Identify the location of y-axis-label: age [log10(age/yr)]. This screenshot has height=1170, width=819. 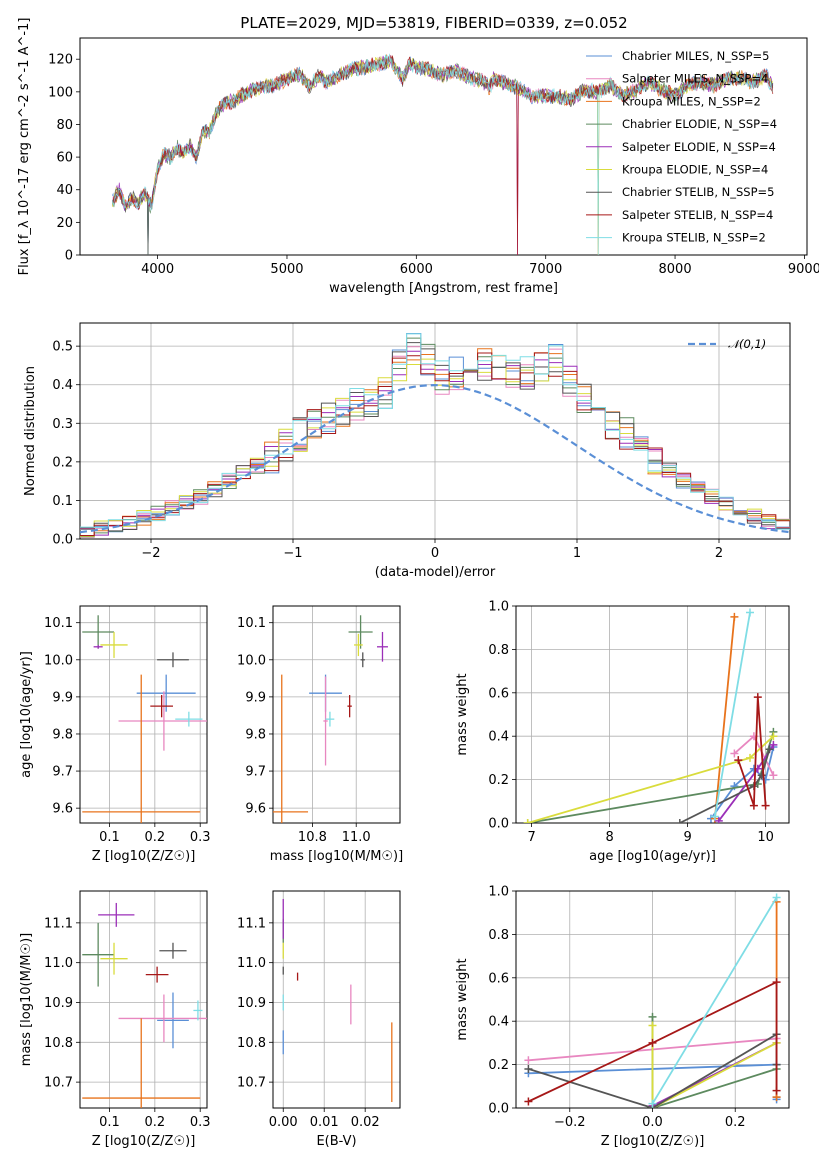
(26, 714).